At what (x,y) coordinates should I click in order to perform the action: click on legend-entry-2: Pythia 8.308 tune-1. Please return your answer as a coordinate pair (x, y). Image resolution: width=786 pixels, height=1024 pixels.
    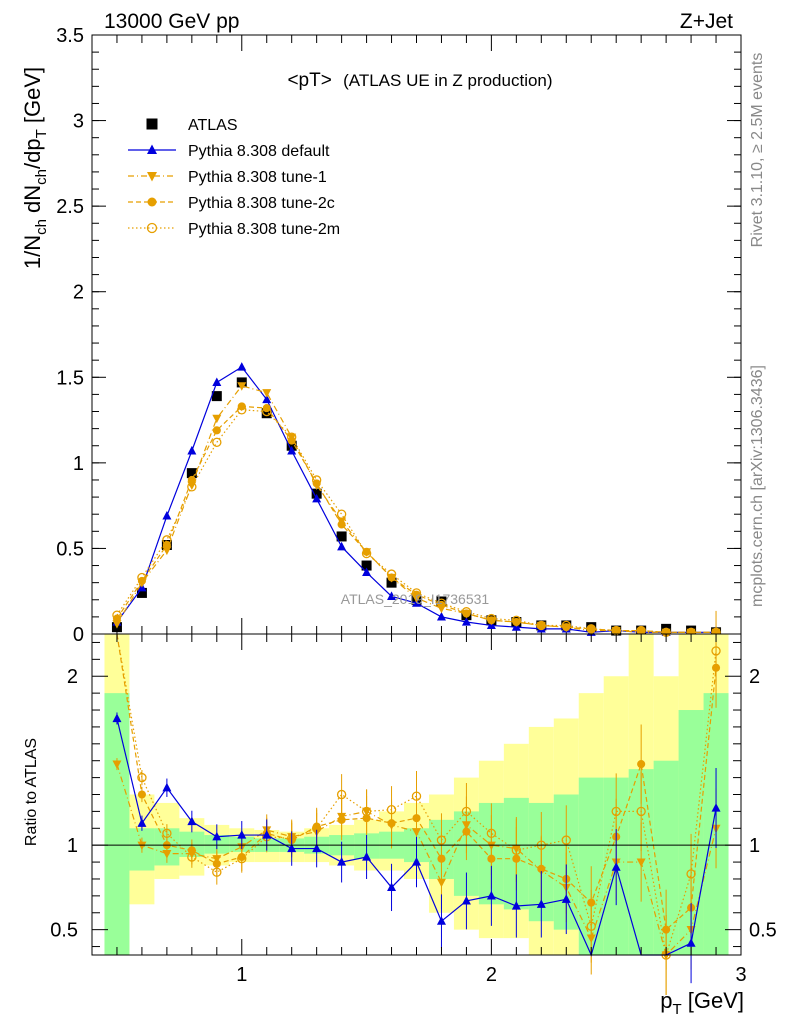
    Looking at the image, I should click on (227, 177).